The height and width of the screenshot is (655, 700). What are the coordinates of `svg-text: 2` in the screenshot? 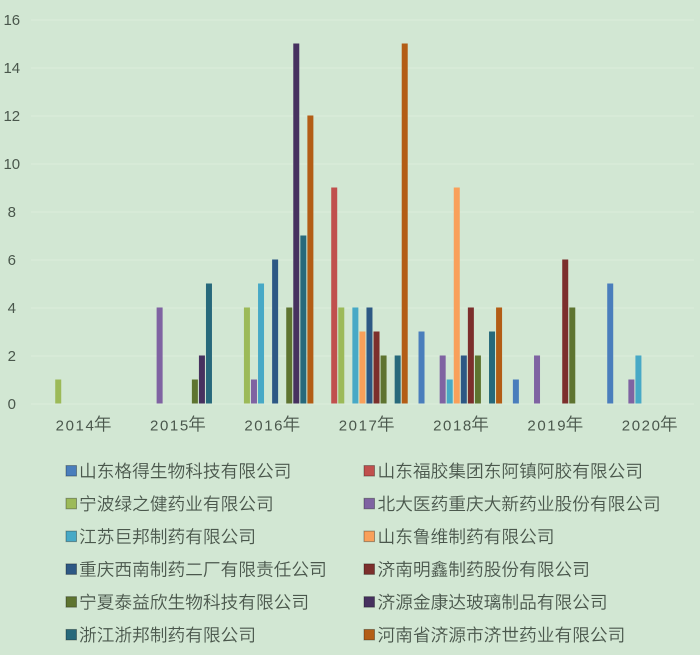 It's located at (12, 356).